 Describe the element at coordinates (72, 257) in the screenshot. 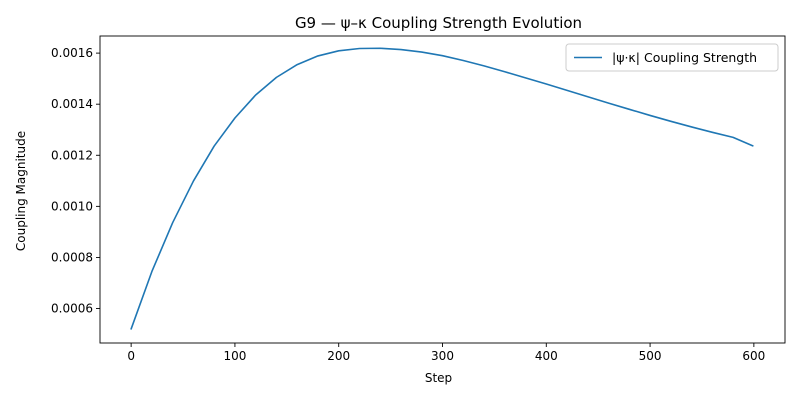

I see `y-tick-label: 0.0008` at that location.